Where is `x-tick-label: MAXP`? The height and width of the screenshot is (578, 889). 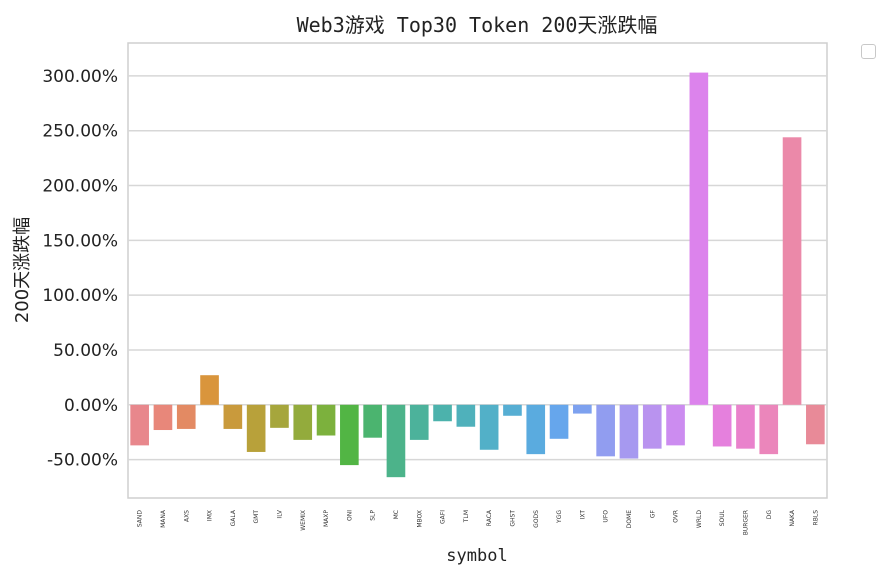 x-tick-label: MAXP is located at coordinates (326, 518).